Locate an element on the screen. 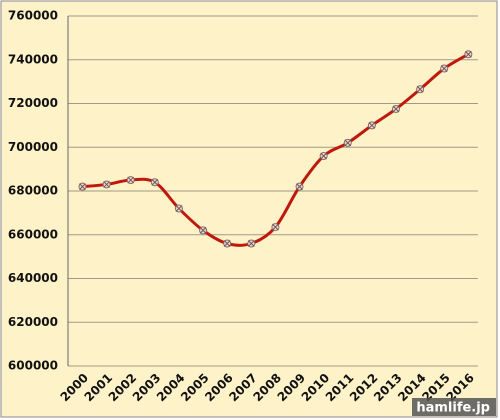  y-tick-label: 680000 is located at coordinates (33, 191).